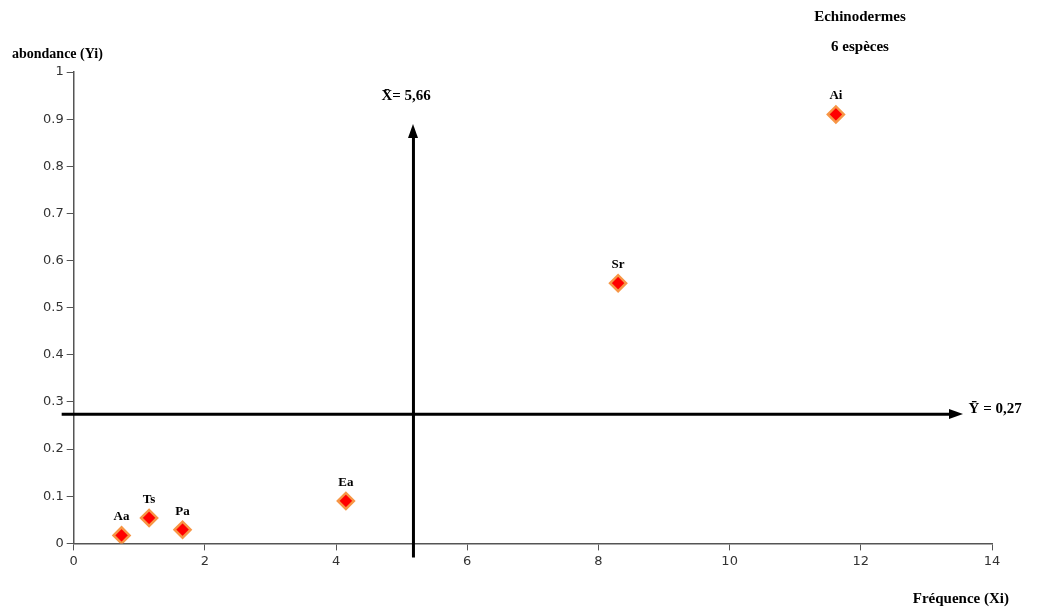 The height and width of the screenshot is (614, 1037). I want to click on y-tick-label: 0.5, so click(53, 307).